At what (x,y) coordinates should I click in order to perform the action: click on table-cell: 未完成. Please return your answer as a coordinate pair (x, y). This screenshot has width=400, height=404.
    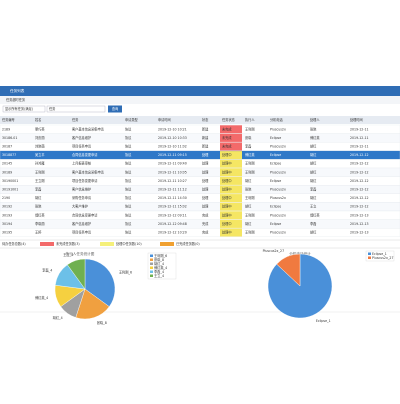
    Looking at the image, I should click on (227, 146).